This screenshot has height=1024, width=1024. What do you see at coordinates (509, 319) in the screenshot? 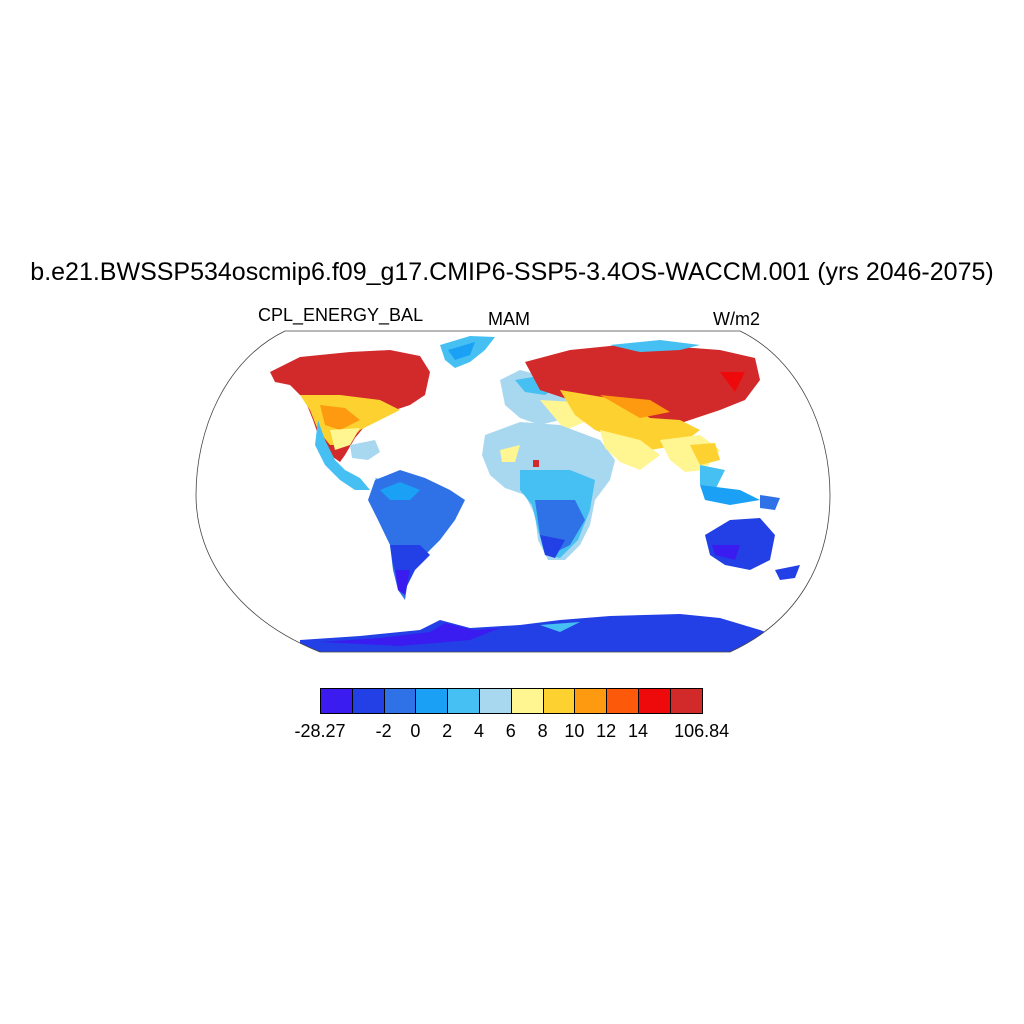
I see `season-label: MAM` at bounding box center [509, 319].